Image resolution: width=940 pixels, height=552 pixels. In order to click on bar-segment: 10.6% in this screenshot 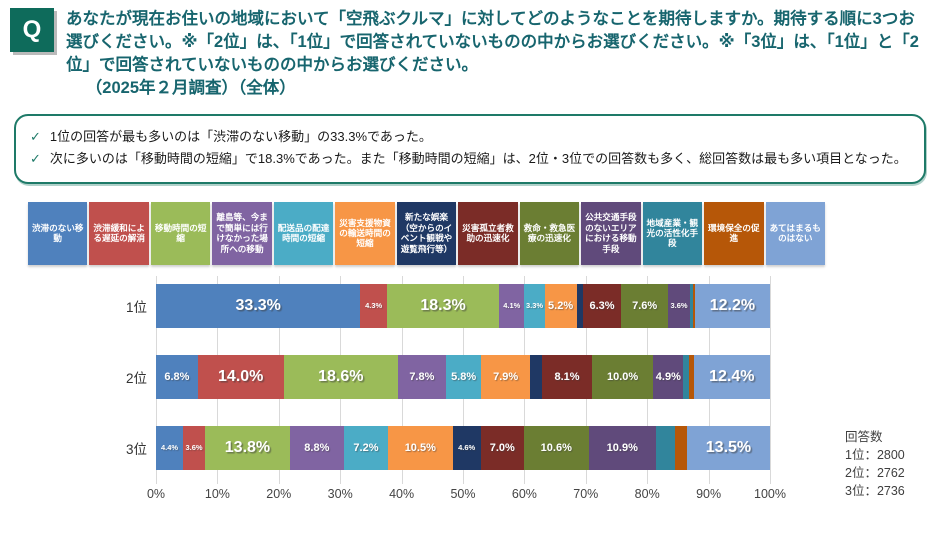, I will do `click(556, 447)`.